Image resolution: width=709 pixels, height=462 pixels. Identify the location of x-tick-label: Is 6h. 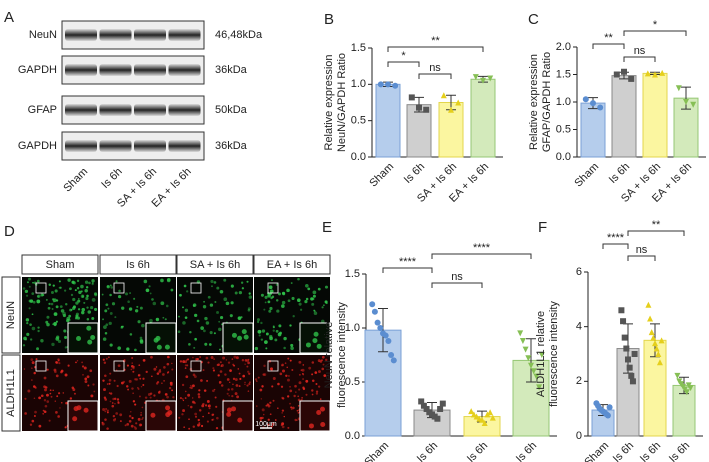
(623, 451).